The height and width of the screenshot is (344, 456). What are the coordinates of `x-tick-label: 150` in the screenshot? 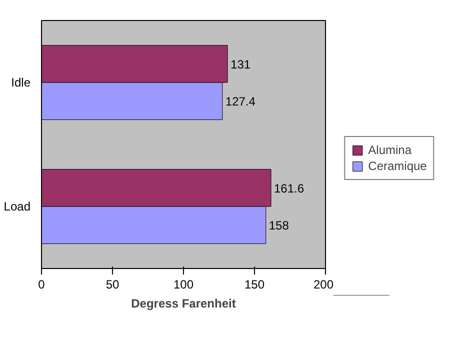 It's located at (254, 285).